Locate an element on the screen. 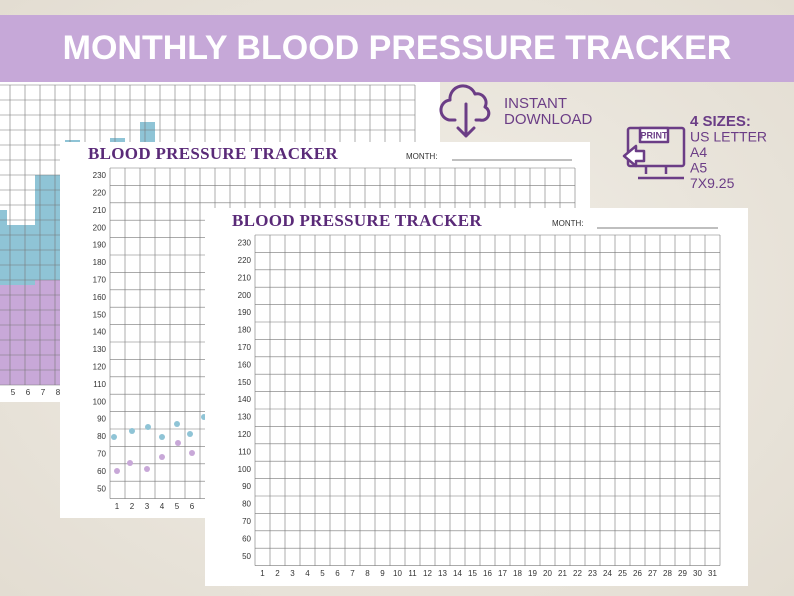 This screenshot has width=794, height=596. x-label: 11 is located at coordinates (412, 573).